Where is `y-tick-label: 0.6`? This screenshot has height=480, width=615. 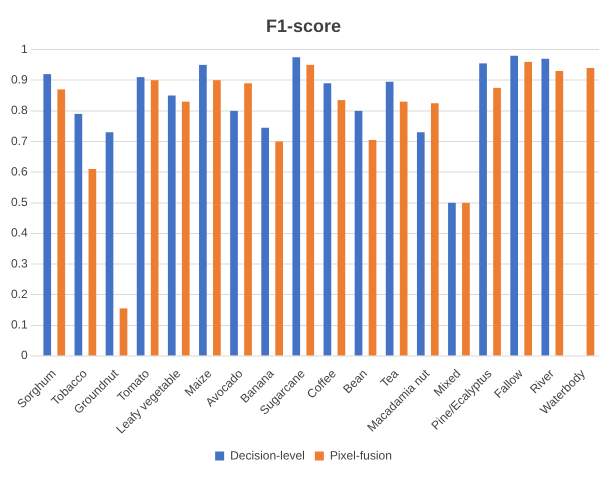
y-tick-label: 0.6 is located at coordinates (19, 171).